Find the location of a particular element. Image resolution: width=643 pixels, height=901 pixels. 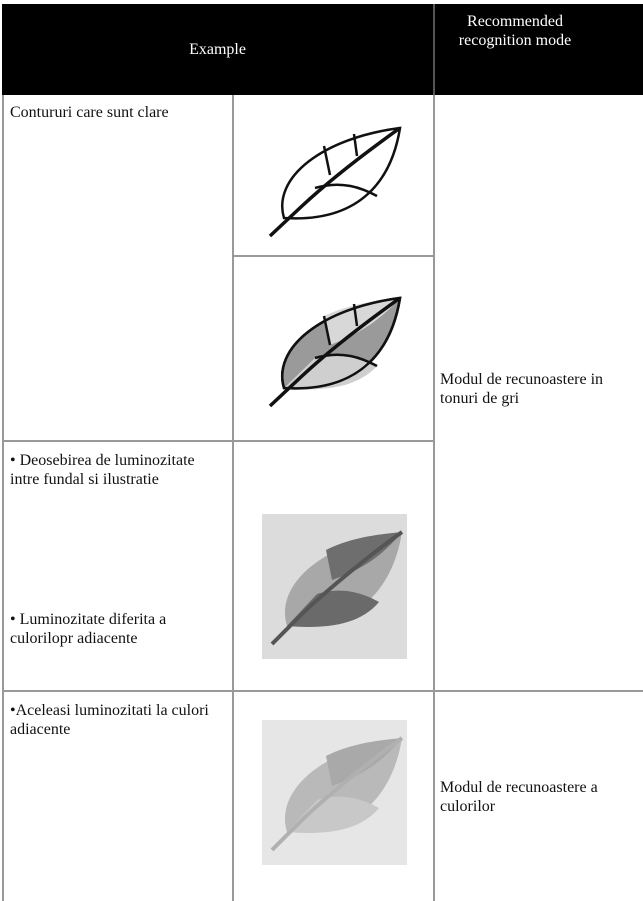

leaf-color is located at coordinates (334, 792).